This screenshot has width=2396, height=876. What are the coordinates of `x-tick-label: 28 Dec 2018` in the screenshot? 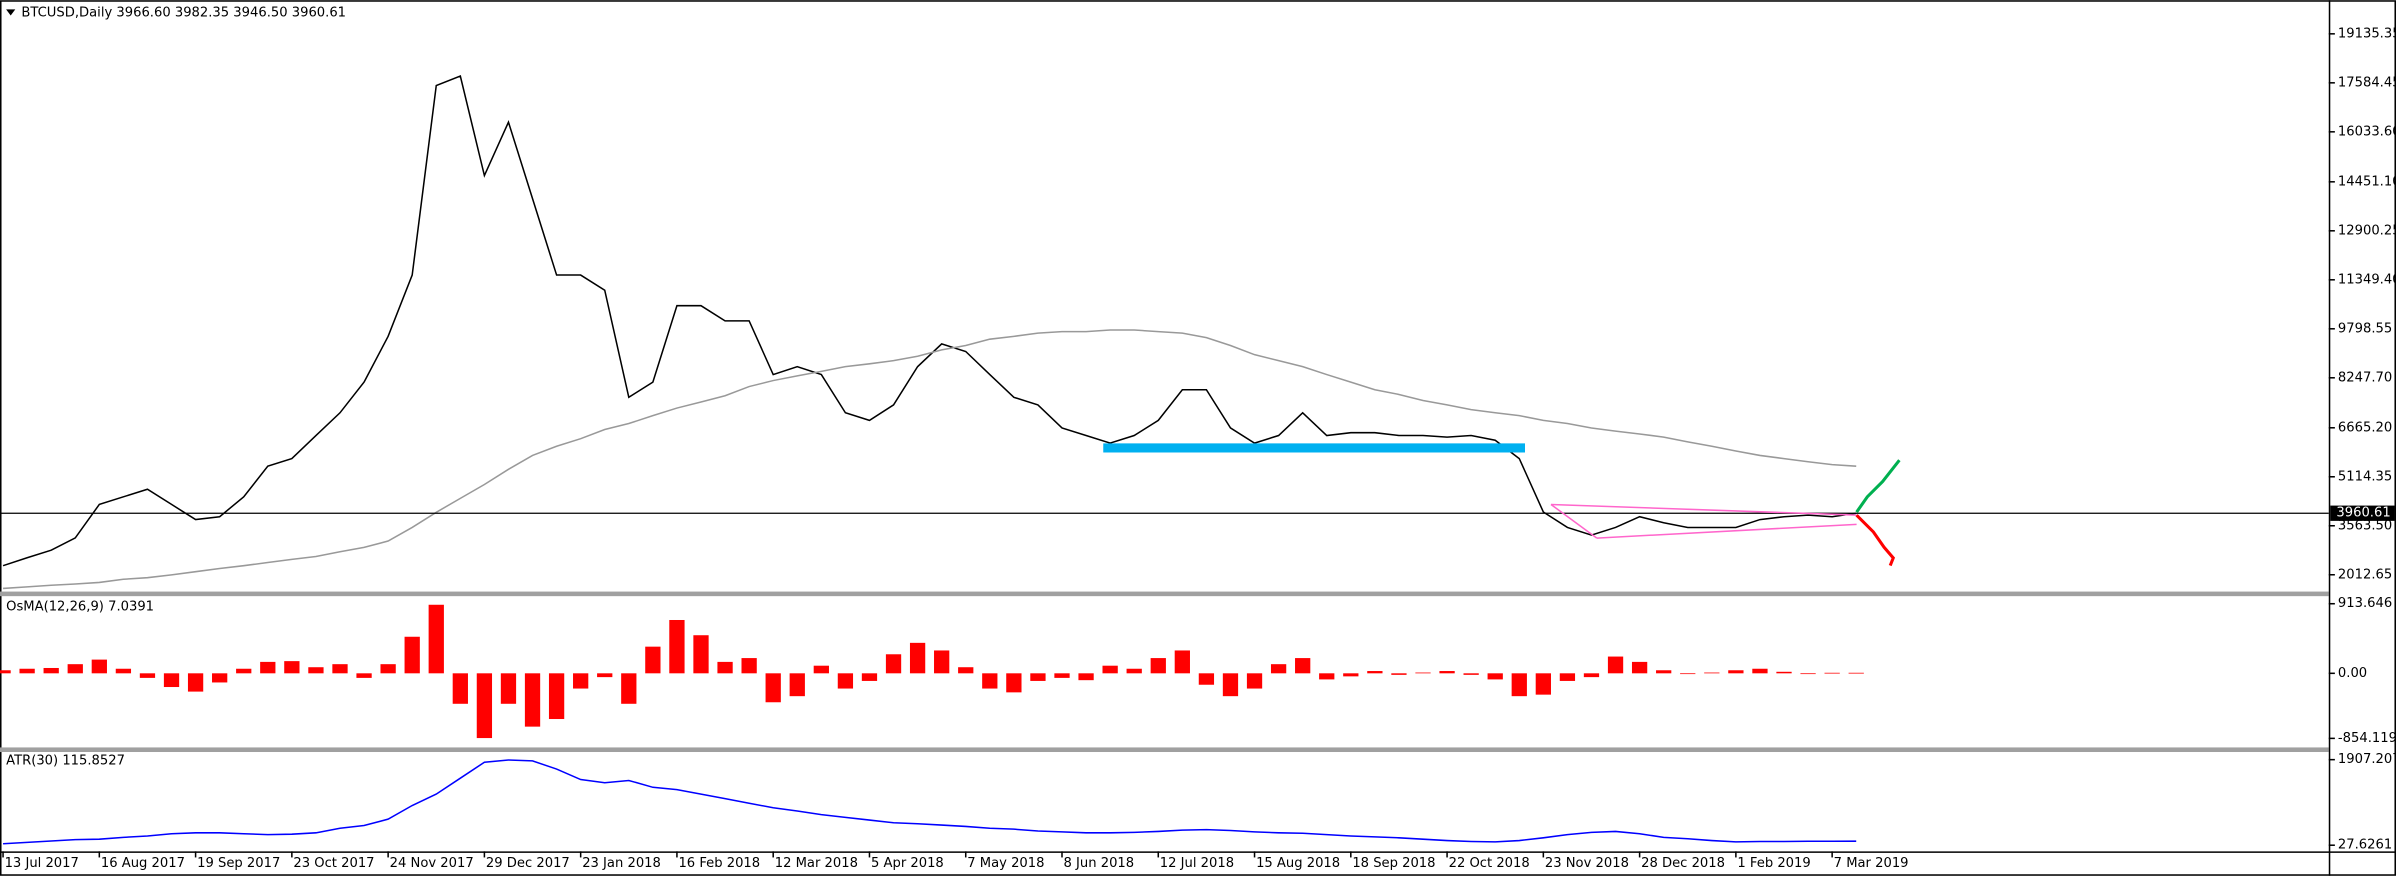 It's located at (1683, 863).